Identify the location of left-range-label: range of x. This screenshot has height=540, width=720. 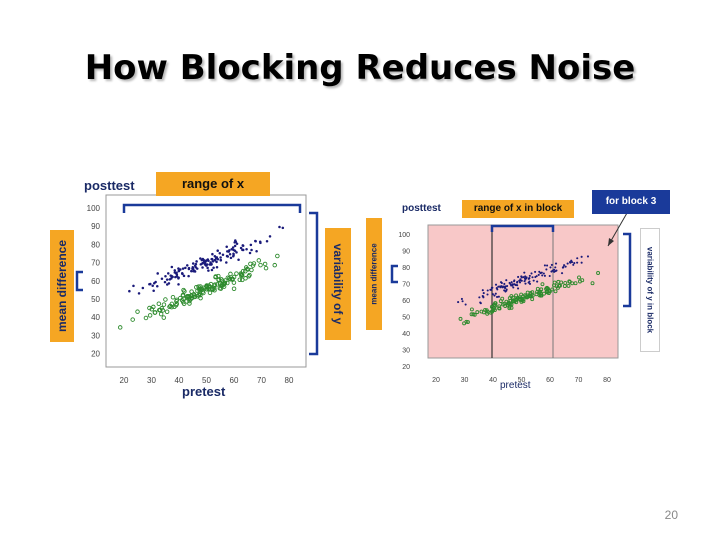
(213, 184).